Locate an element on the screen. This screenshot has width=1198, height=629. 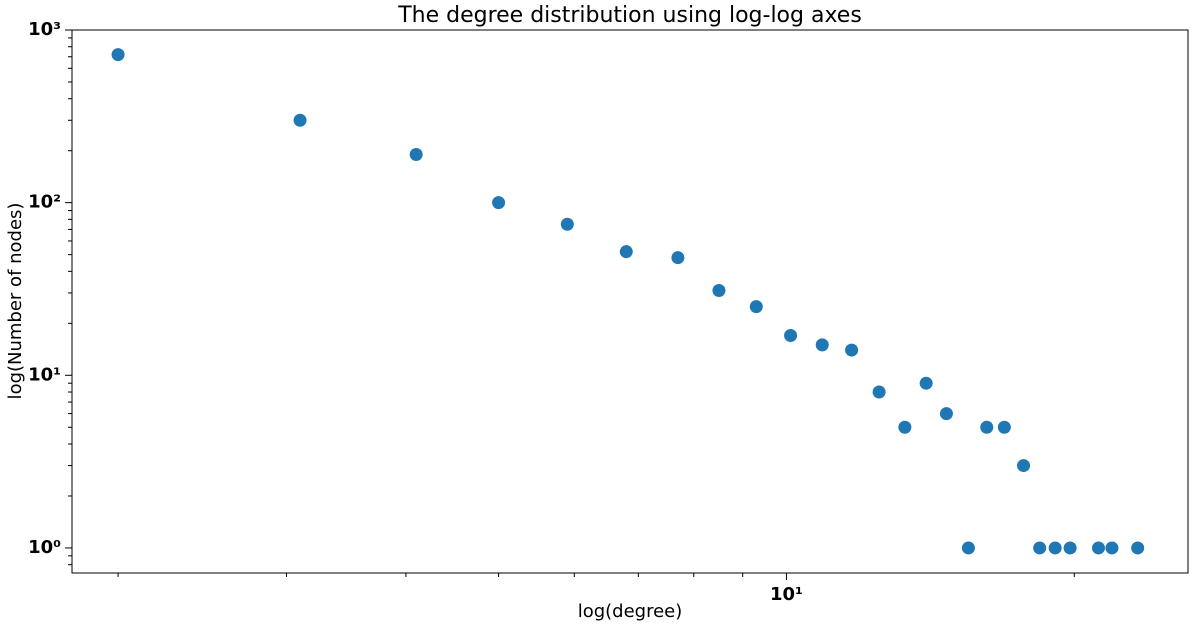
x-tick-label: 10¹ is located at coordinates (786, 594).